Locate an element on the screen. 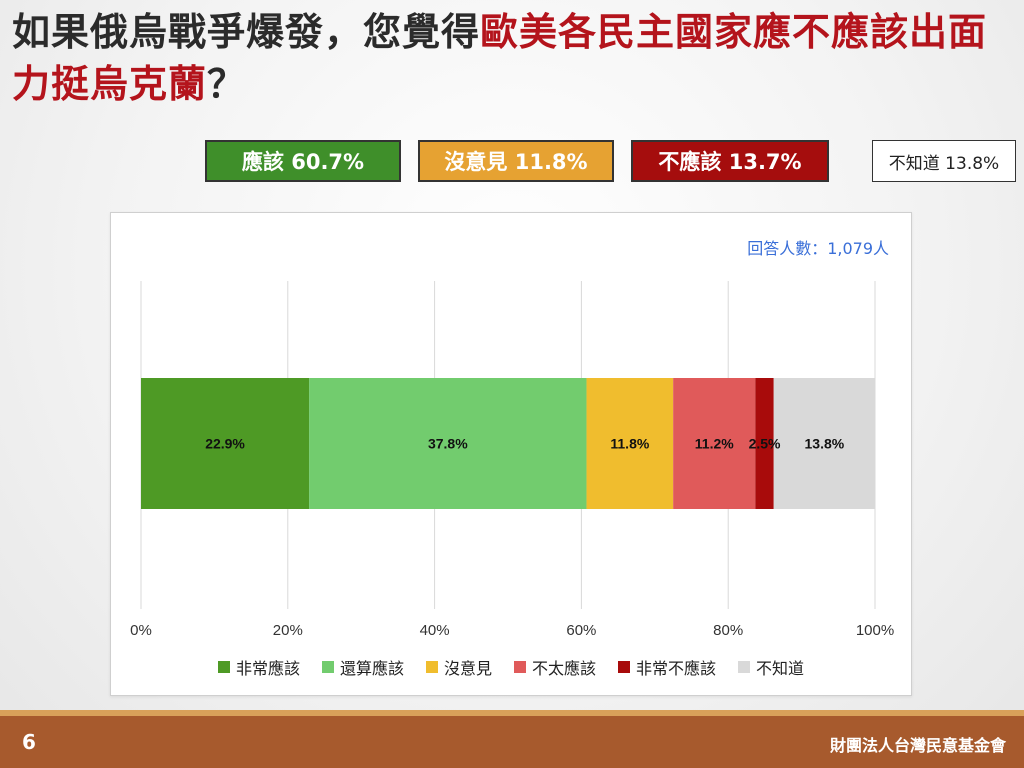 The height and width of the screenshot is (768, 1024). summary-label: 應該 60.7% is located at coordinates (303, 162).